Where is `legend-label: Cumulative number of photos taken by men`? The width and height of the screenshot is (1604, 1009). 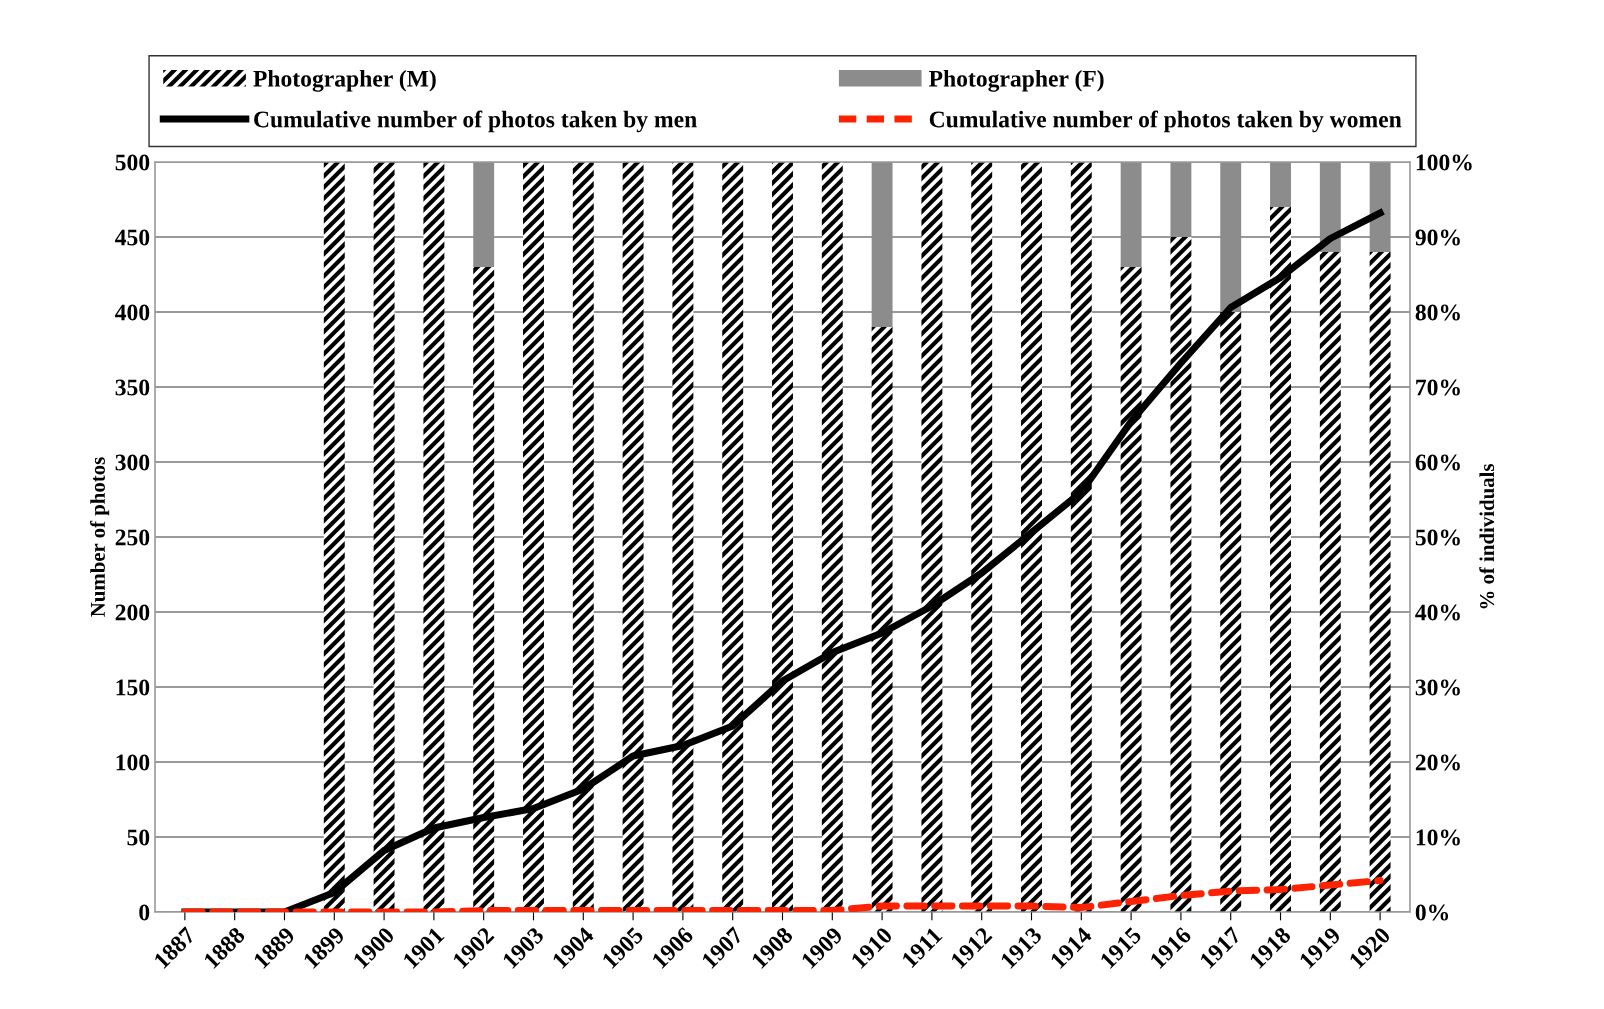 legend-label: Cumulative number of photos taken by men is located at coordinates (475, 121).